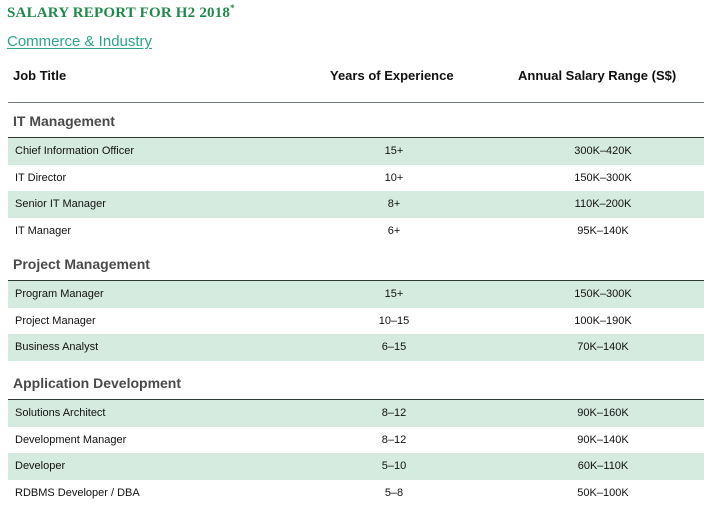 This screenshot has height=510, width=712. I want to click on years-cell: 8+, so click(394, 204).